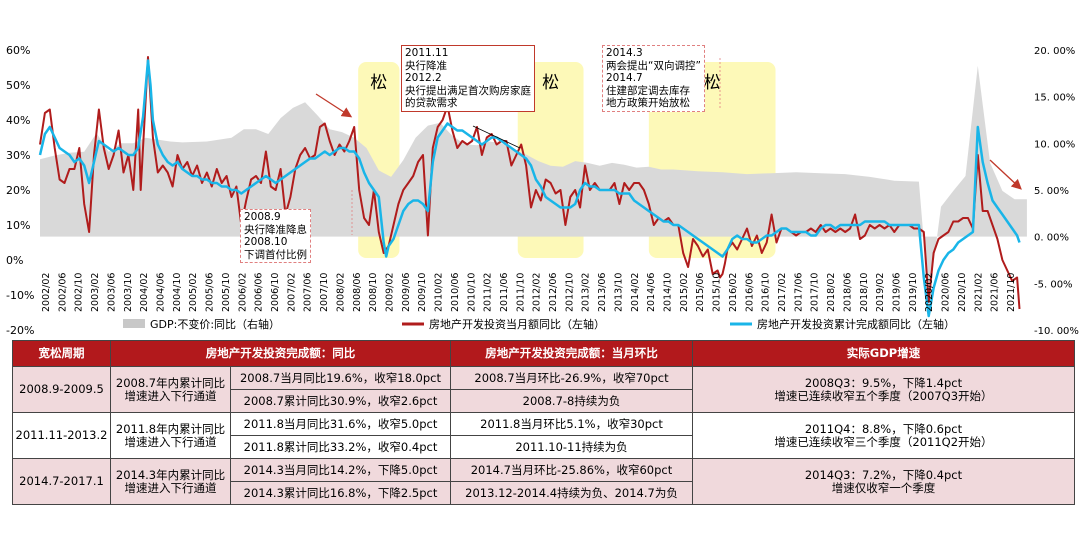  I want to click on x-tick-label: 2006/02, so click(242, 292).